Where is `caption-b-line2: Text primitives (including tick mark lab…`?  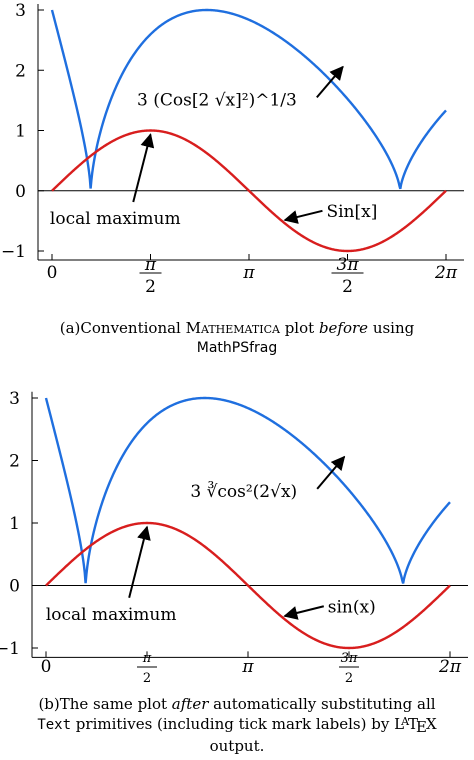
caption-b-line2: Text primitives (including tick mark lab… is located at coordinates (237, 725).